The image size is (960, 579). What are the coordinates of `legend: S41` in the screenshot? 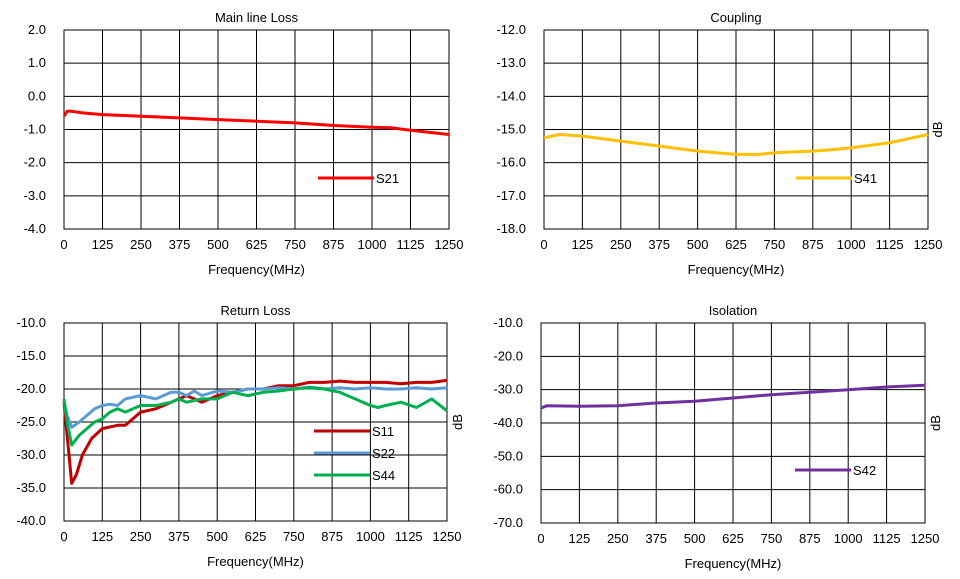 It's located at (836, 178).